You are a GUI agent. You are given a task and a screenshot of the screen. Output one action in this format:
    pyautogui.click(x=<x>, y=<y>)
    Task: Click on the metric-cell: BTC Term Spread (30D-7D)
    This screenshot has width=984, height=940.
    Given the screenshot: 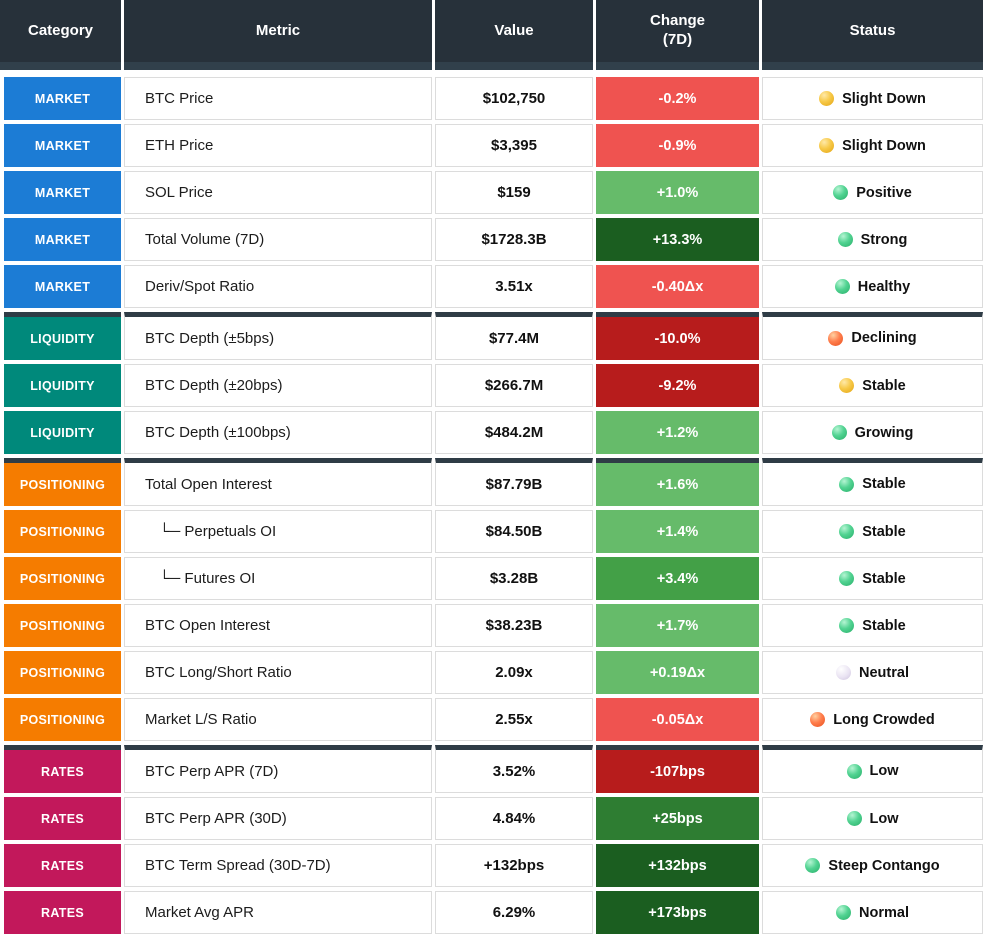 What is the action you would take?
    pyautogui.click(x=278, y=865)
    